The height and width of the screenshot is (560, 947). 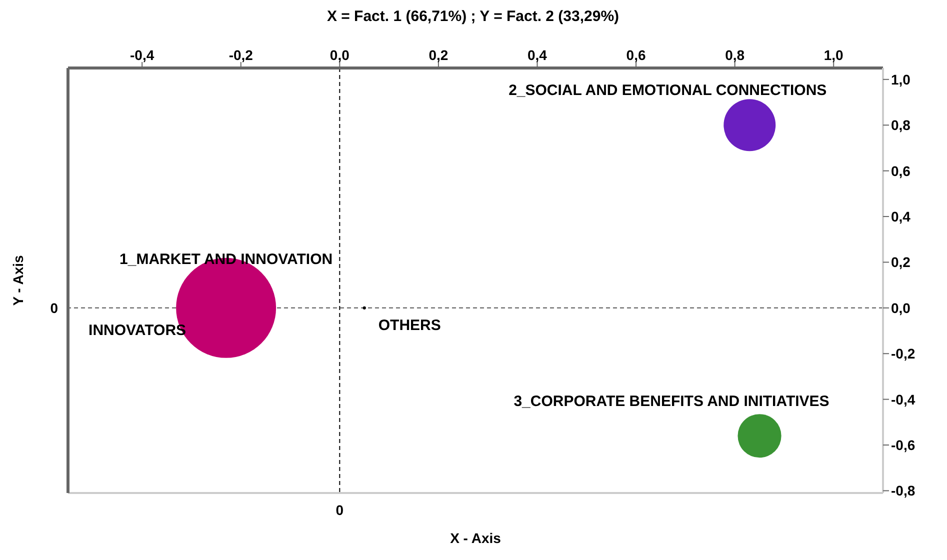 What do you see at coordinates (340, 55) in the screenshot?
I see `x-tick-label: 0,0` at bounding box center [340, 55].